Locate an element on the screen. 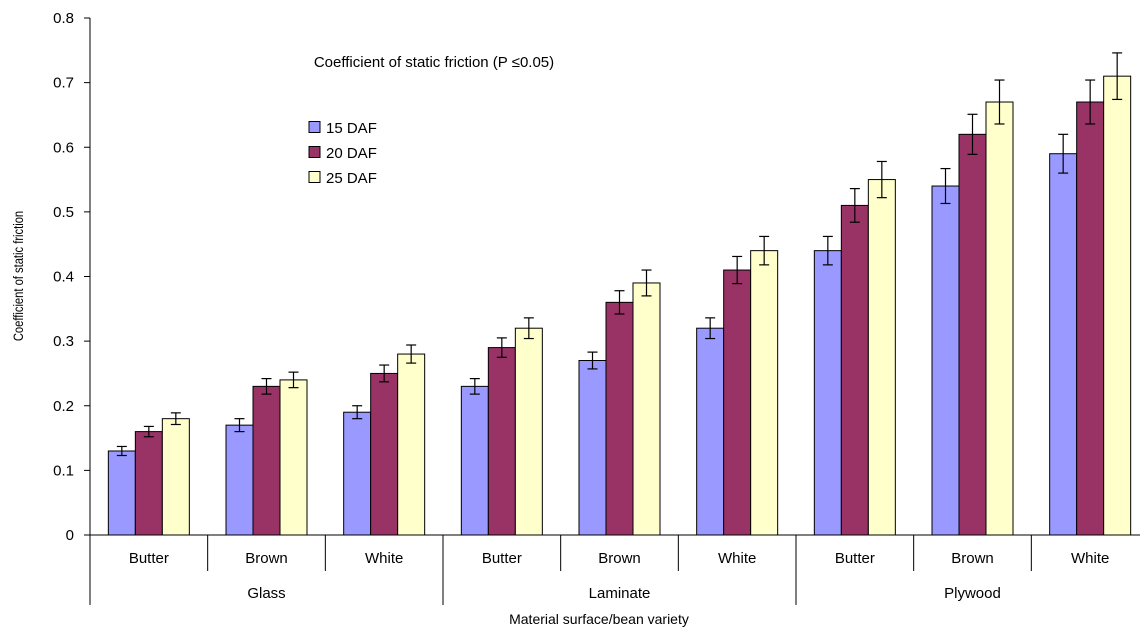  y-tick-label: 0.3 is located at coordinates (63, 341).